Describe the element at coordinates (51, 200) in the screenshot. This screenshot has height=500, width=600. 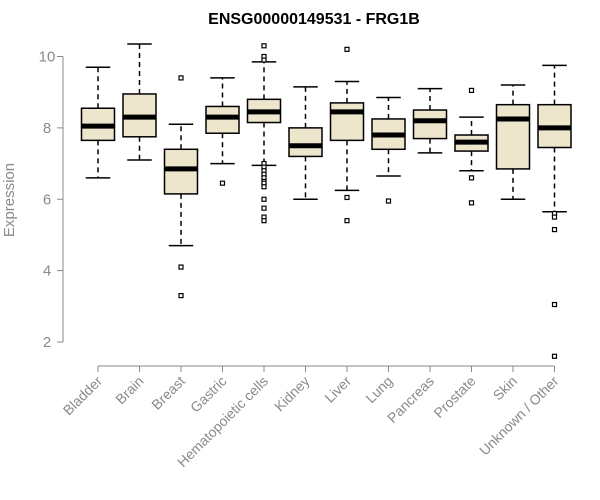
I see `y-axis: 2 4 6 8 10` at that location.